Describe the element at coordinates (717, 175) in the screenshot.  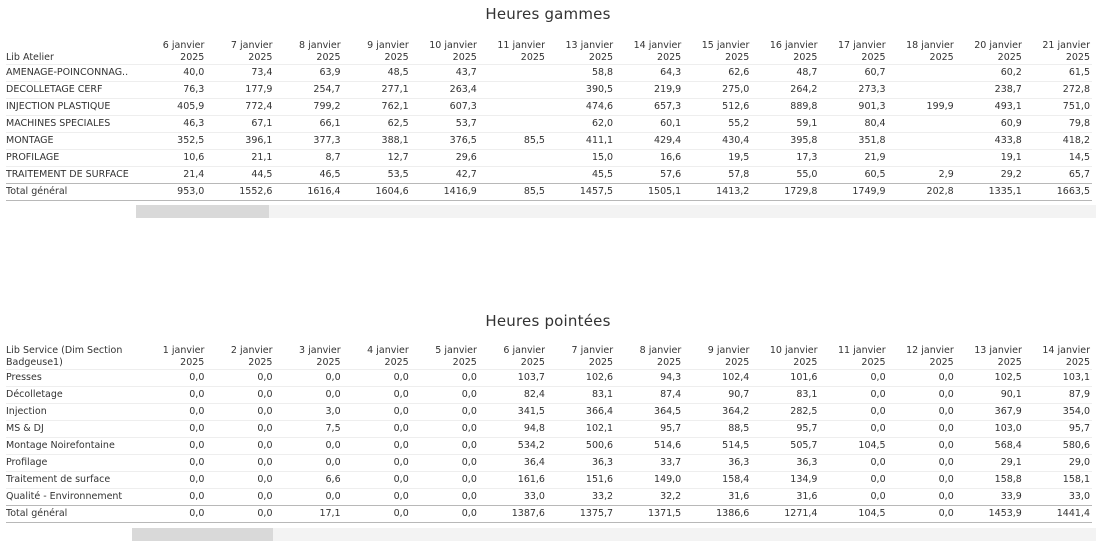
I see `gammes-cell: 57,8` at that location.